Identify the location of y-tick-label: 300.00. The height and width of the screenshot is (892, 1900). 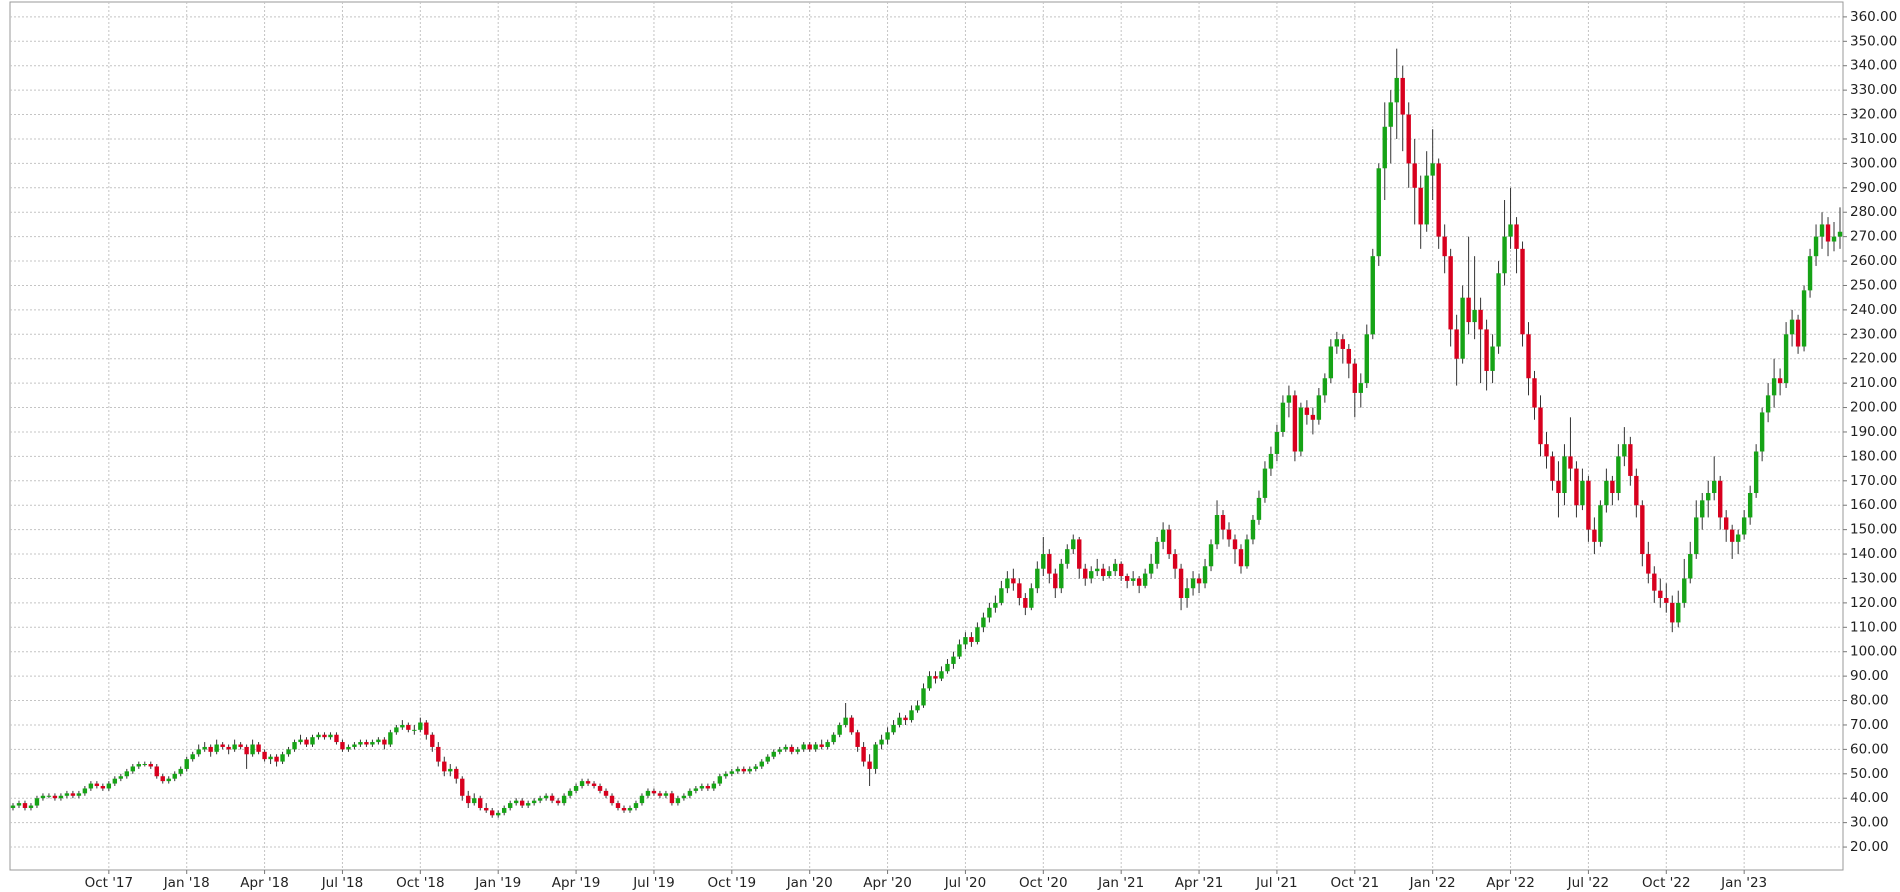
(1873, 163).